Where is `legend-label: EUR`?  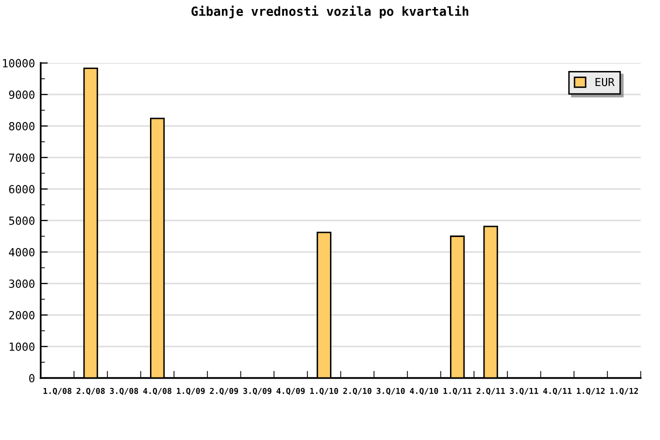 legend-label: EUR is located at coordinates (605, 82).